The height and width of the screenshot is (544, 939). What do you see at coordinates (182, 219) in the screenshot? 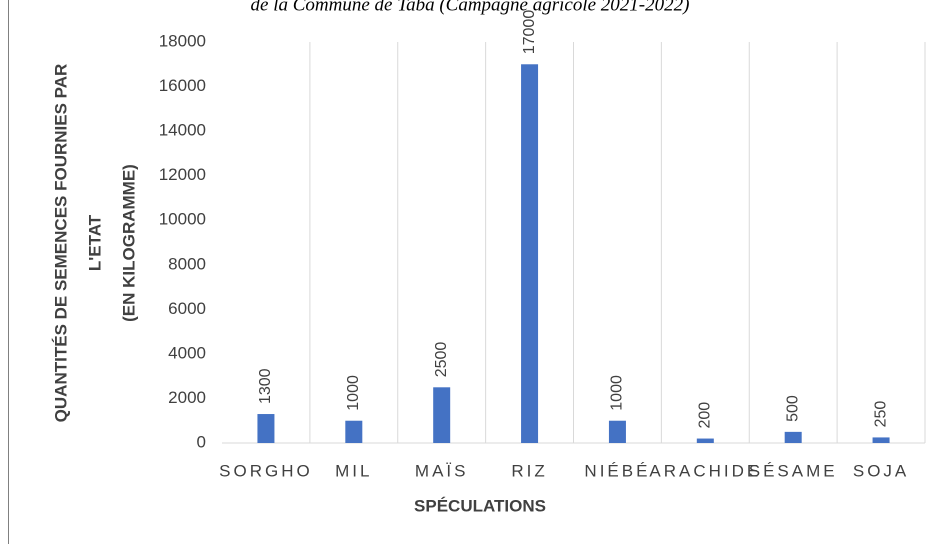
I see `y-tick-label: 10000` at bounding box center [182, 219].